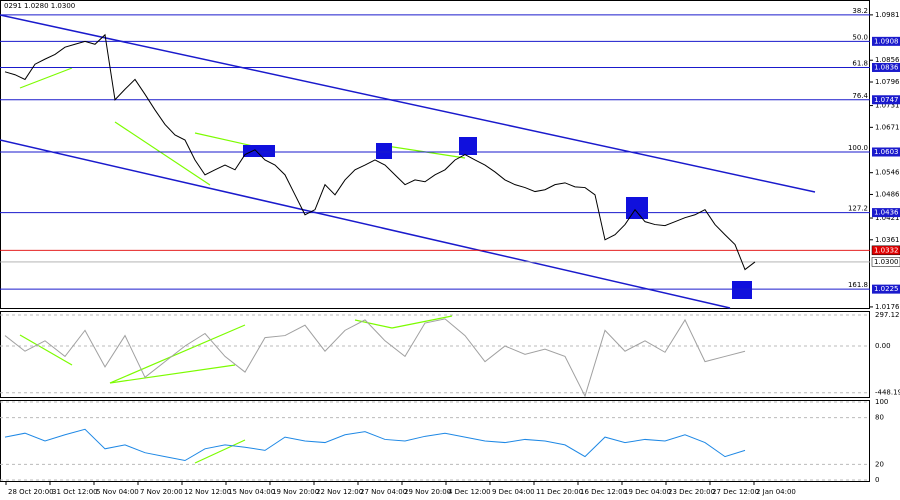  I want to click on x-label: 5 Nov 04:00, so click(117, 492).